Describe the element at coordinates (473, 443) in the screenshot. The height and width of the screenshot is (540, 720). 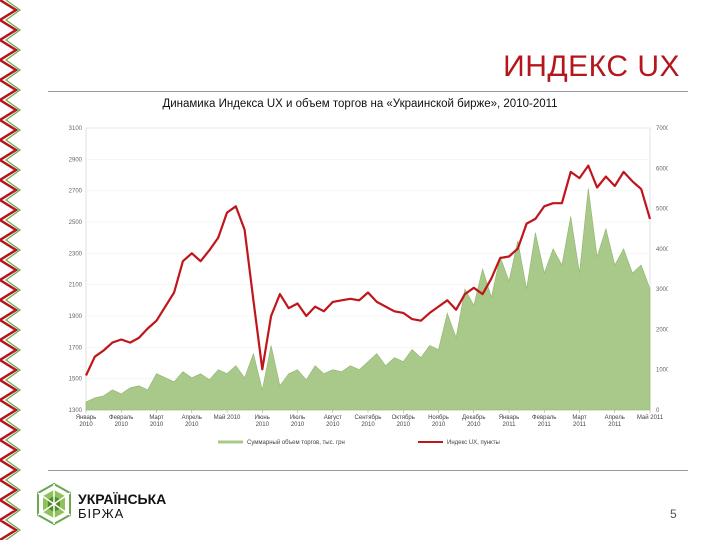
I see `legend-index-label: Индекс UX, пункты` at that location.